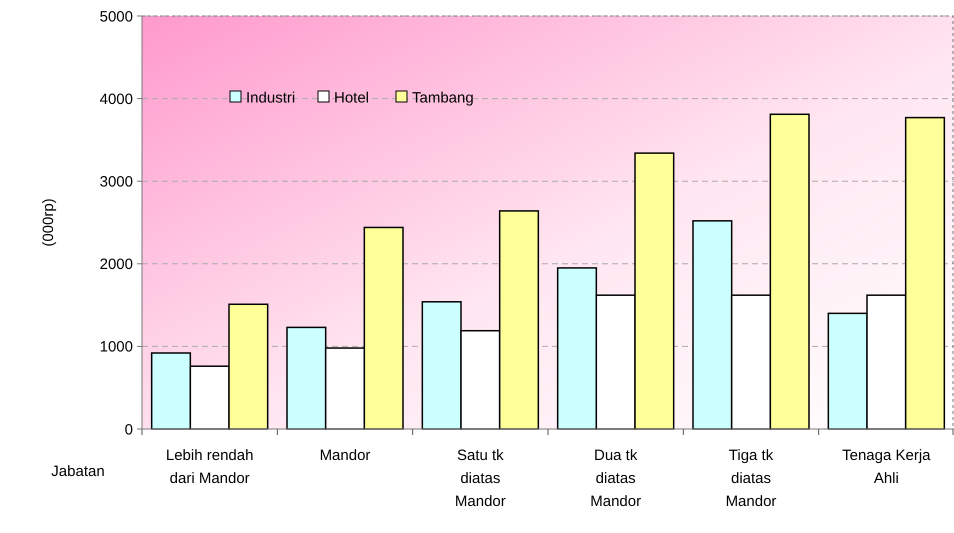 This screenshot has width=954, height=533. Describe the element at coordinates (271, 97) in the screenshot. I see `legend-label: Industri` at that location.